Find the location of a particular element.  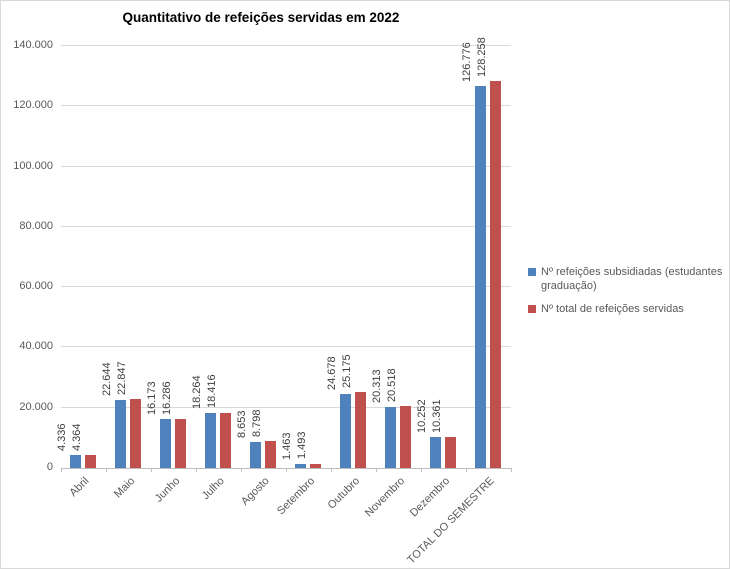

x-tick-label-julho: Julho is located at coordinates (213, 489).